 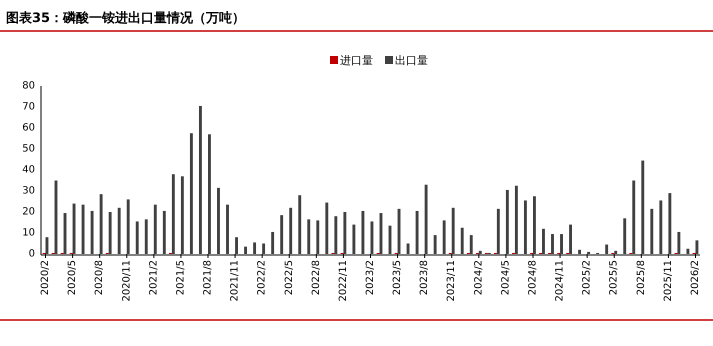 I want to click on y-tick-label: 0, so click(x=31, y=254).